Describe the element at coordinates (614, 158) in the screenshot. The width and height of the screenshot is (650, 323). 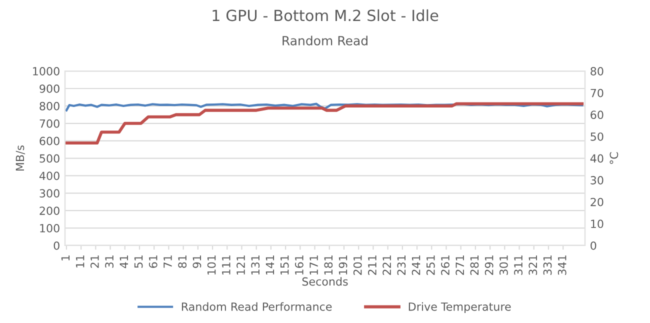
I see `y2-axis-title: °C` at that location.